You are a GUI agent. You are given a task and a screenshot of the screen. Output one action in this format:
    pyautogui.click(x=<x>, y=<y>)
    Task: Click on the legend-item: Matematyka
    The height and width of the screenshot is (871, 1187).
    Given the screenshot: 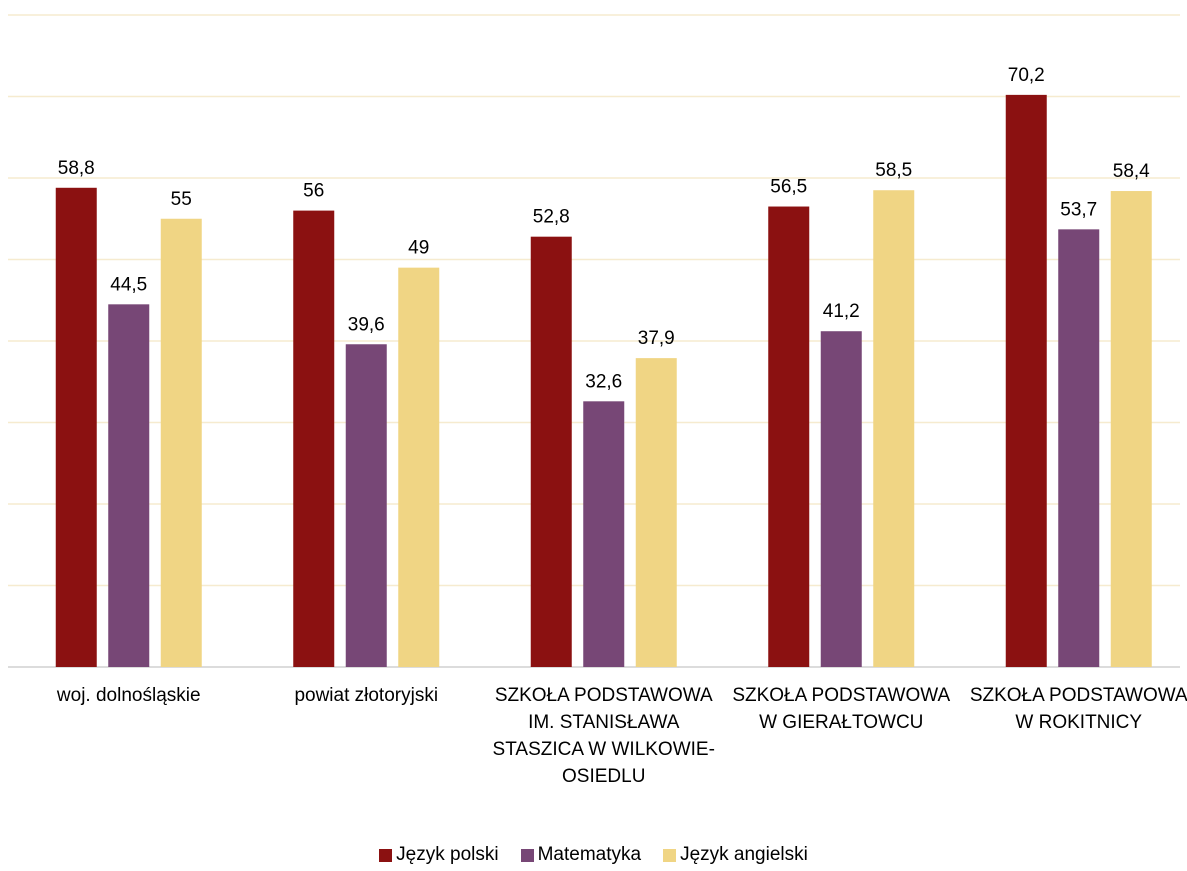 What is the action you would take?
    pyautogui.click(x=581, y=855)
    